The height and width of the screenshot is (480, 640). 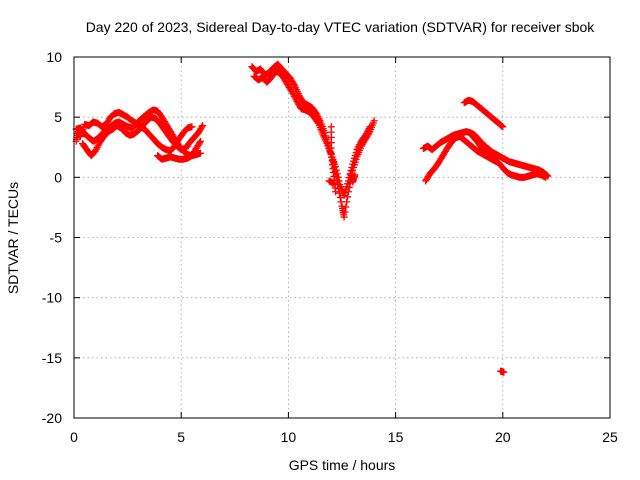 What do you see at coordinates (58, 117) in the screenshot?
I see `y-tick-label: 5` at bounding box center [58, 117].